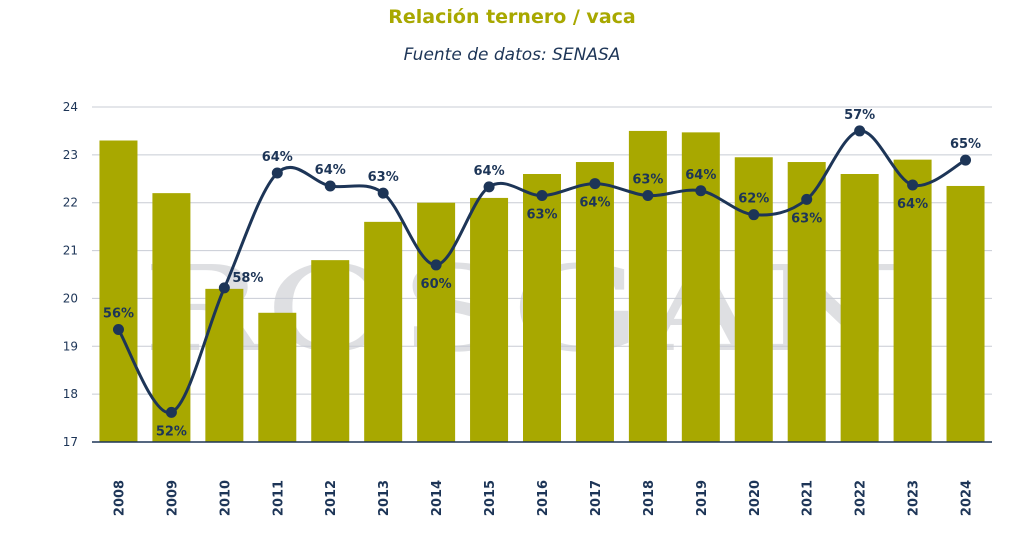  Describe the element at coordinates (701, 191) in the screenshot. I see `line-point-2019` at that location.